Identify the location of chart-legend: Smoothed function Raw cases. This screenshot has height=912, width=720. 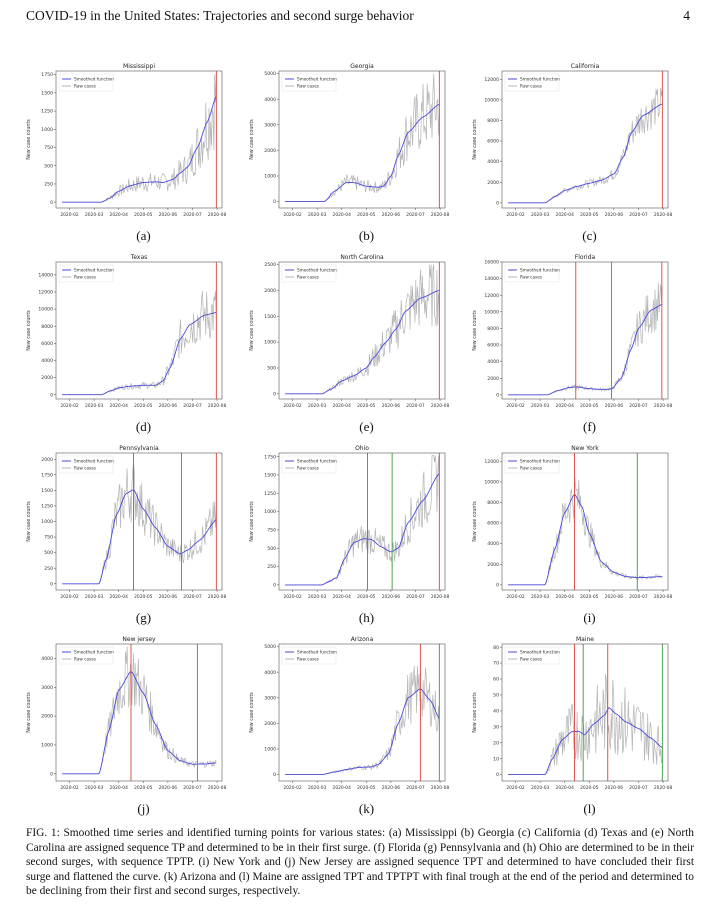
(86, 273).